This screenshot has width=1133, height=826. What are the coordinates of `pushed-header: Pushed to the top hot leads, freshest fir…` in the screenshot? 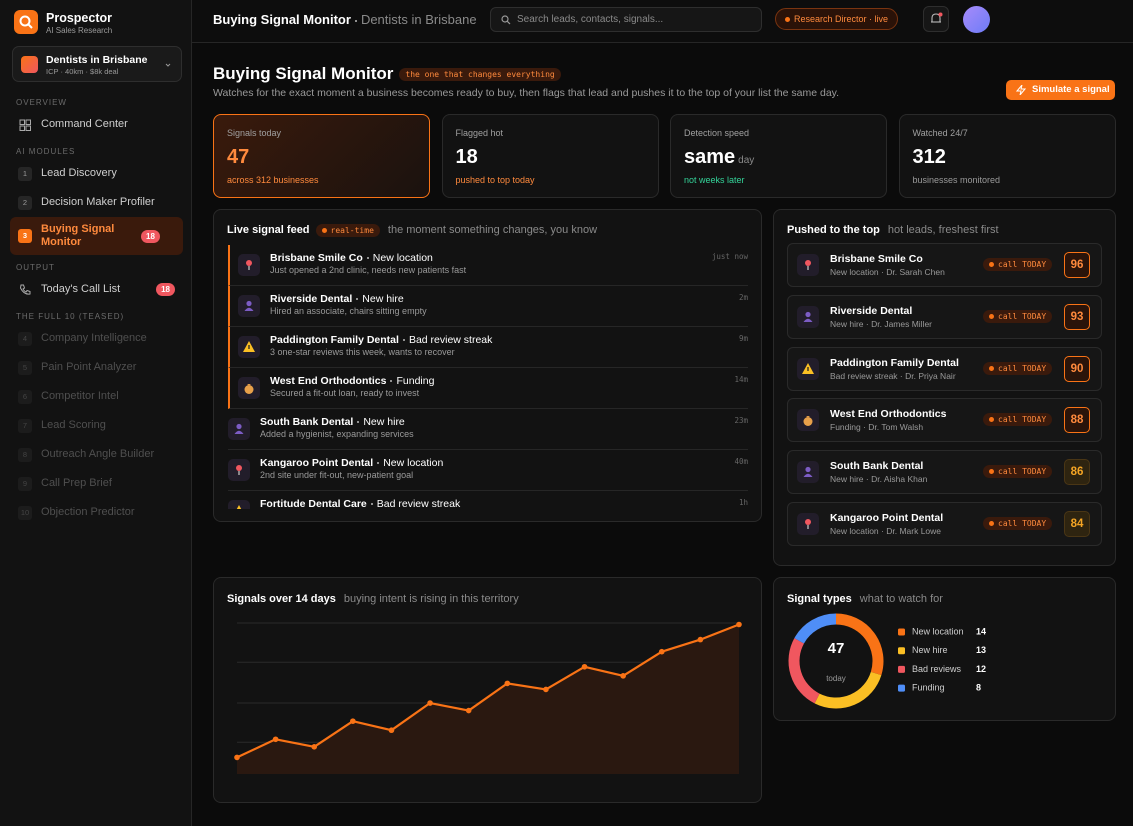 It's located at (893, 230).